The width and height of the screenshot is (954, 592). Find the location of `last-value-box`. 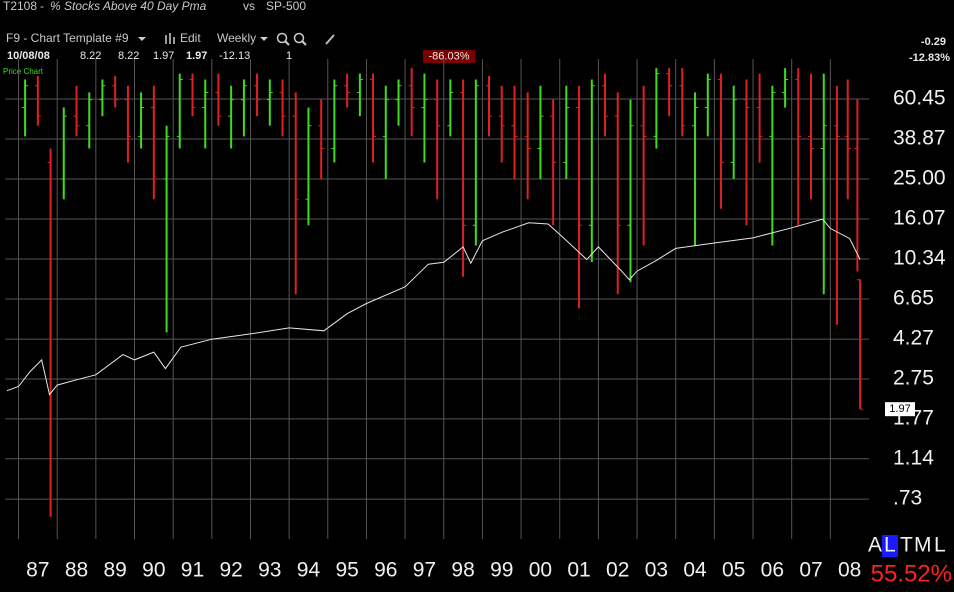

last-value-box is located at coordinates (900, 409).